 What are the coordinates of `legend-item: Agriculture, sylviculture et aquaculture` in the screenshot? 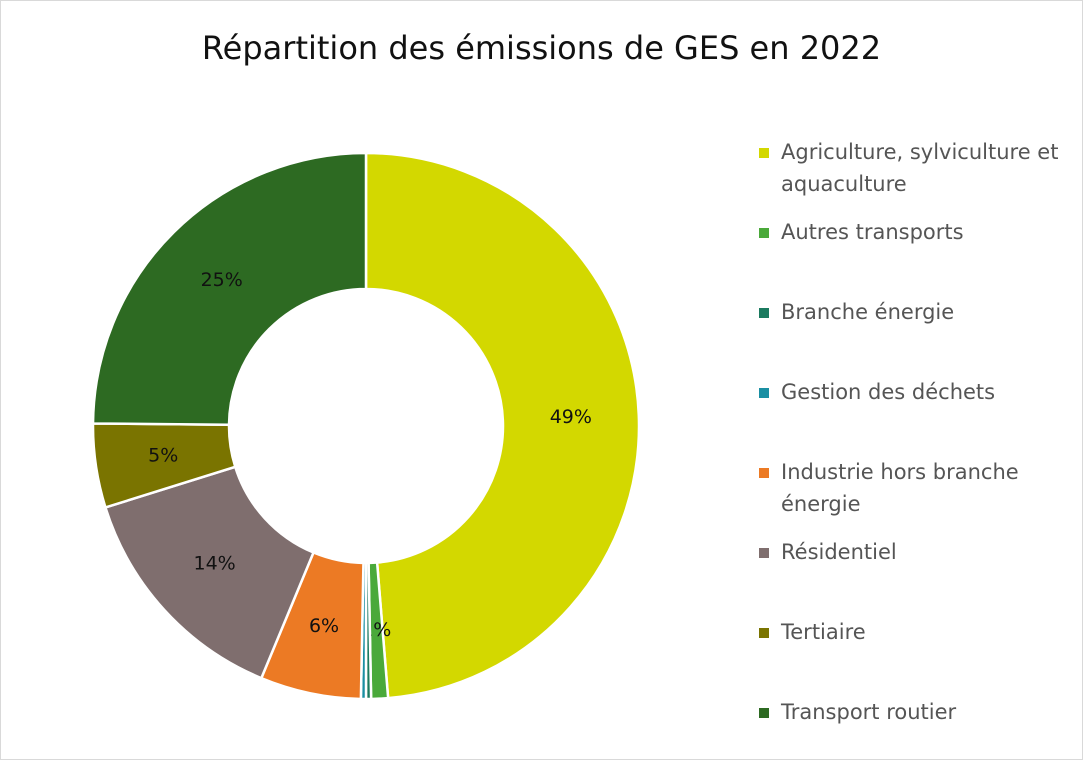 It's located at (914, 168).